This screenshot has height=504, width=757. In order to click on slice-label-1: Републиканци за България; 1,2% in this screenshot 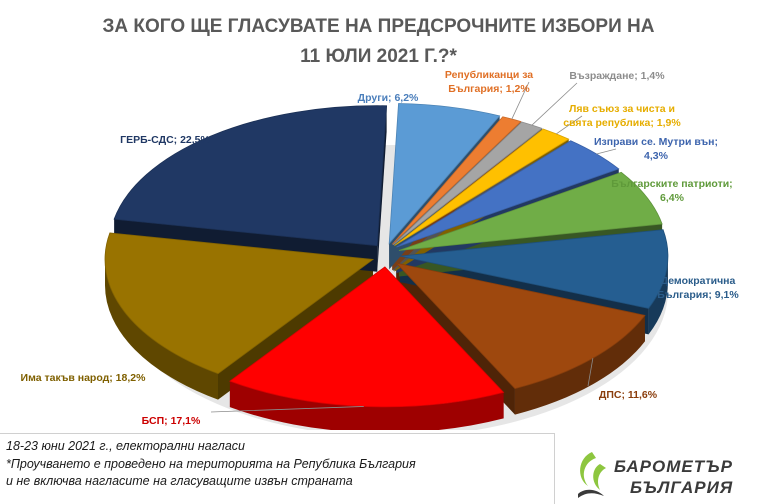, I will do `click(489, 82)`.